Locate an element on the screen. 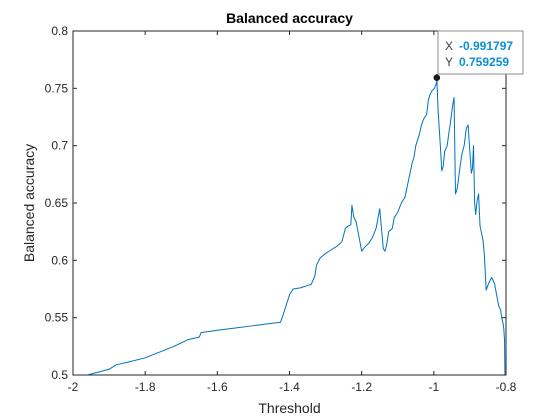  x-tick-label: -1.8 is located at coordinates (145, 387).